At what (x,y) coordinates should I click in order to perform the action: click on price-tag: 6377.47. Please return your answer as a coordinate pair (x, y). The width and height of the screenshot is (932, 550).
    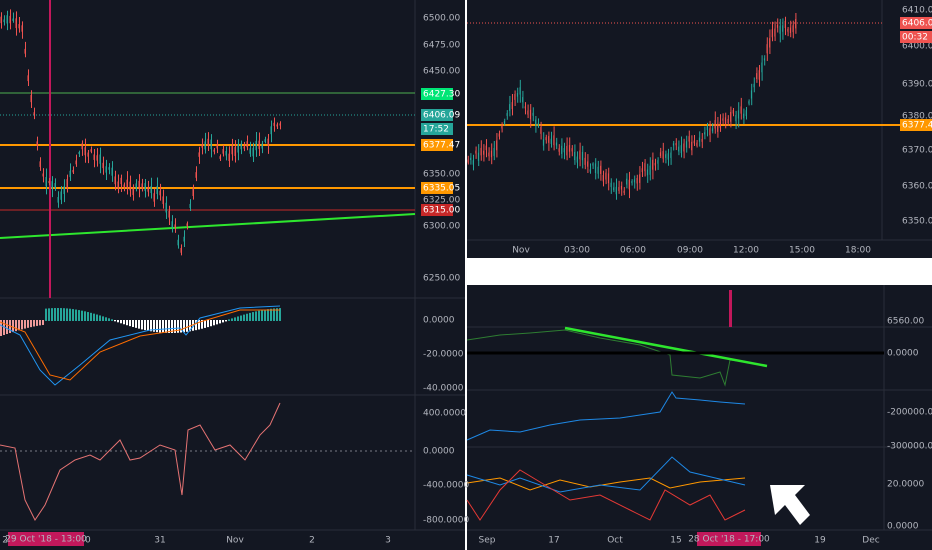
    Looking at the image, I should click on (917, 126).